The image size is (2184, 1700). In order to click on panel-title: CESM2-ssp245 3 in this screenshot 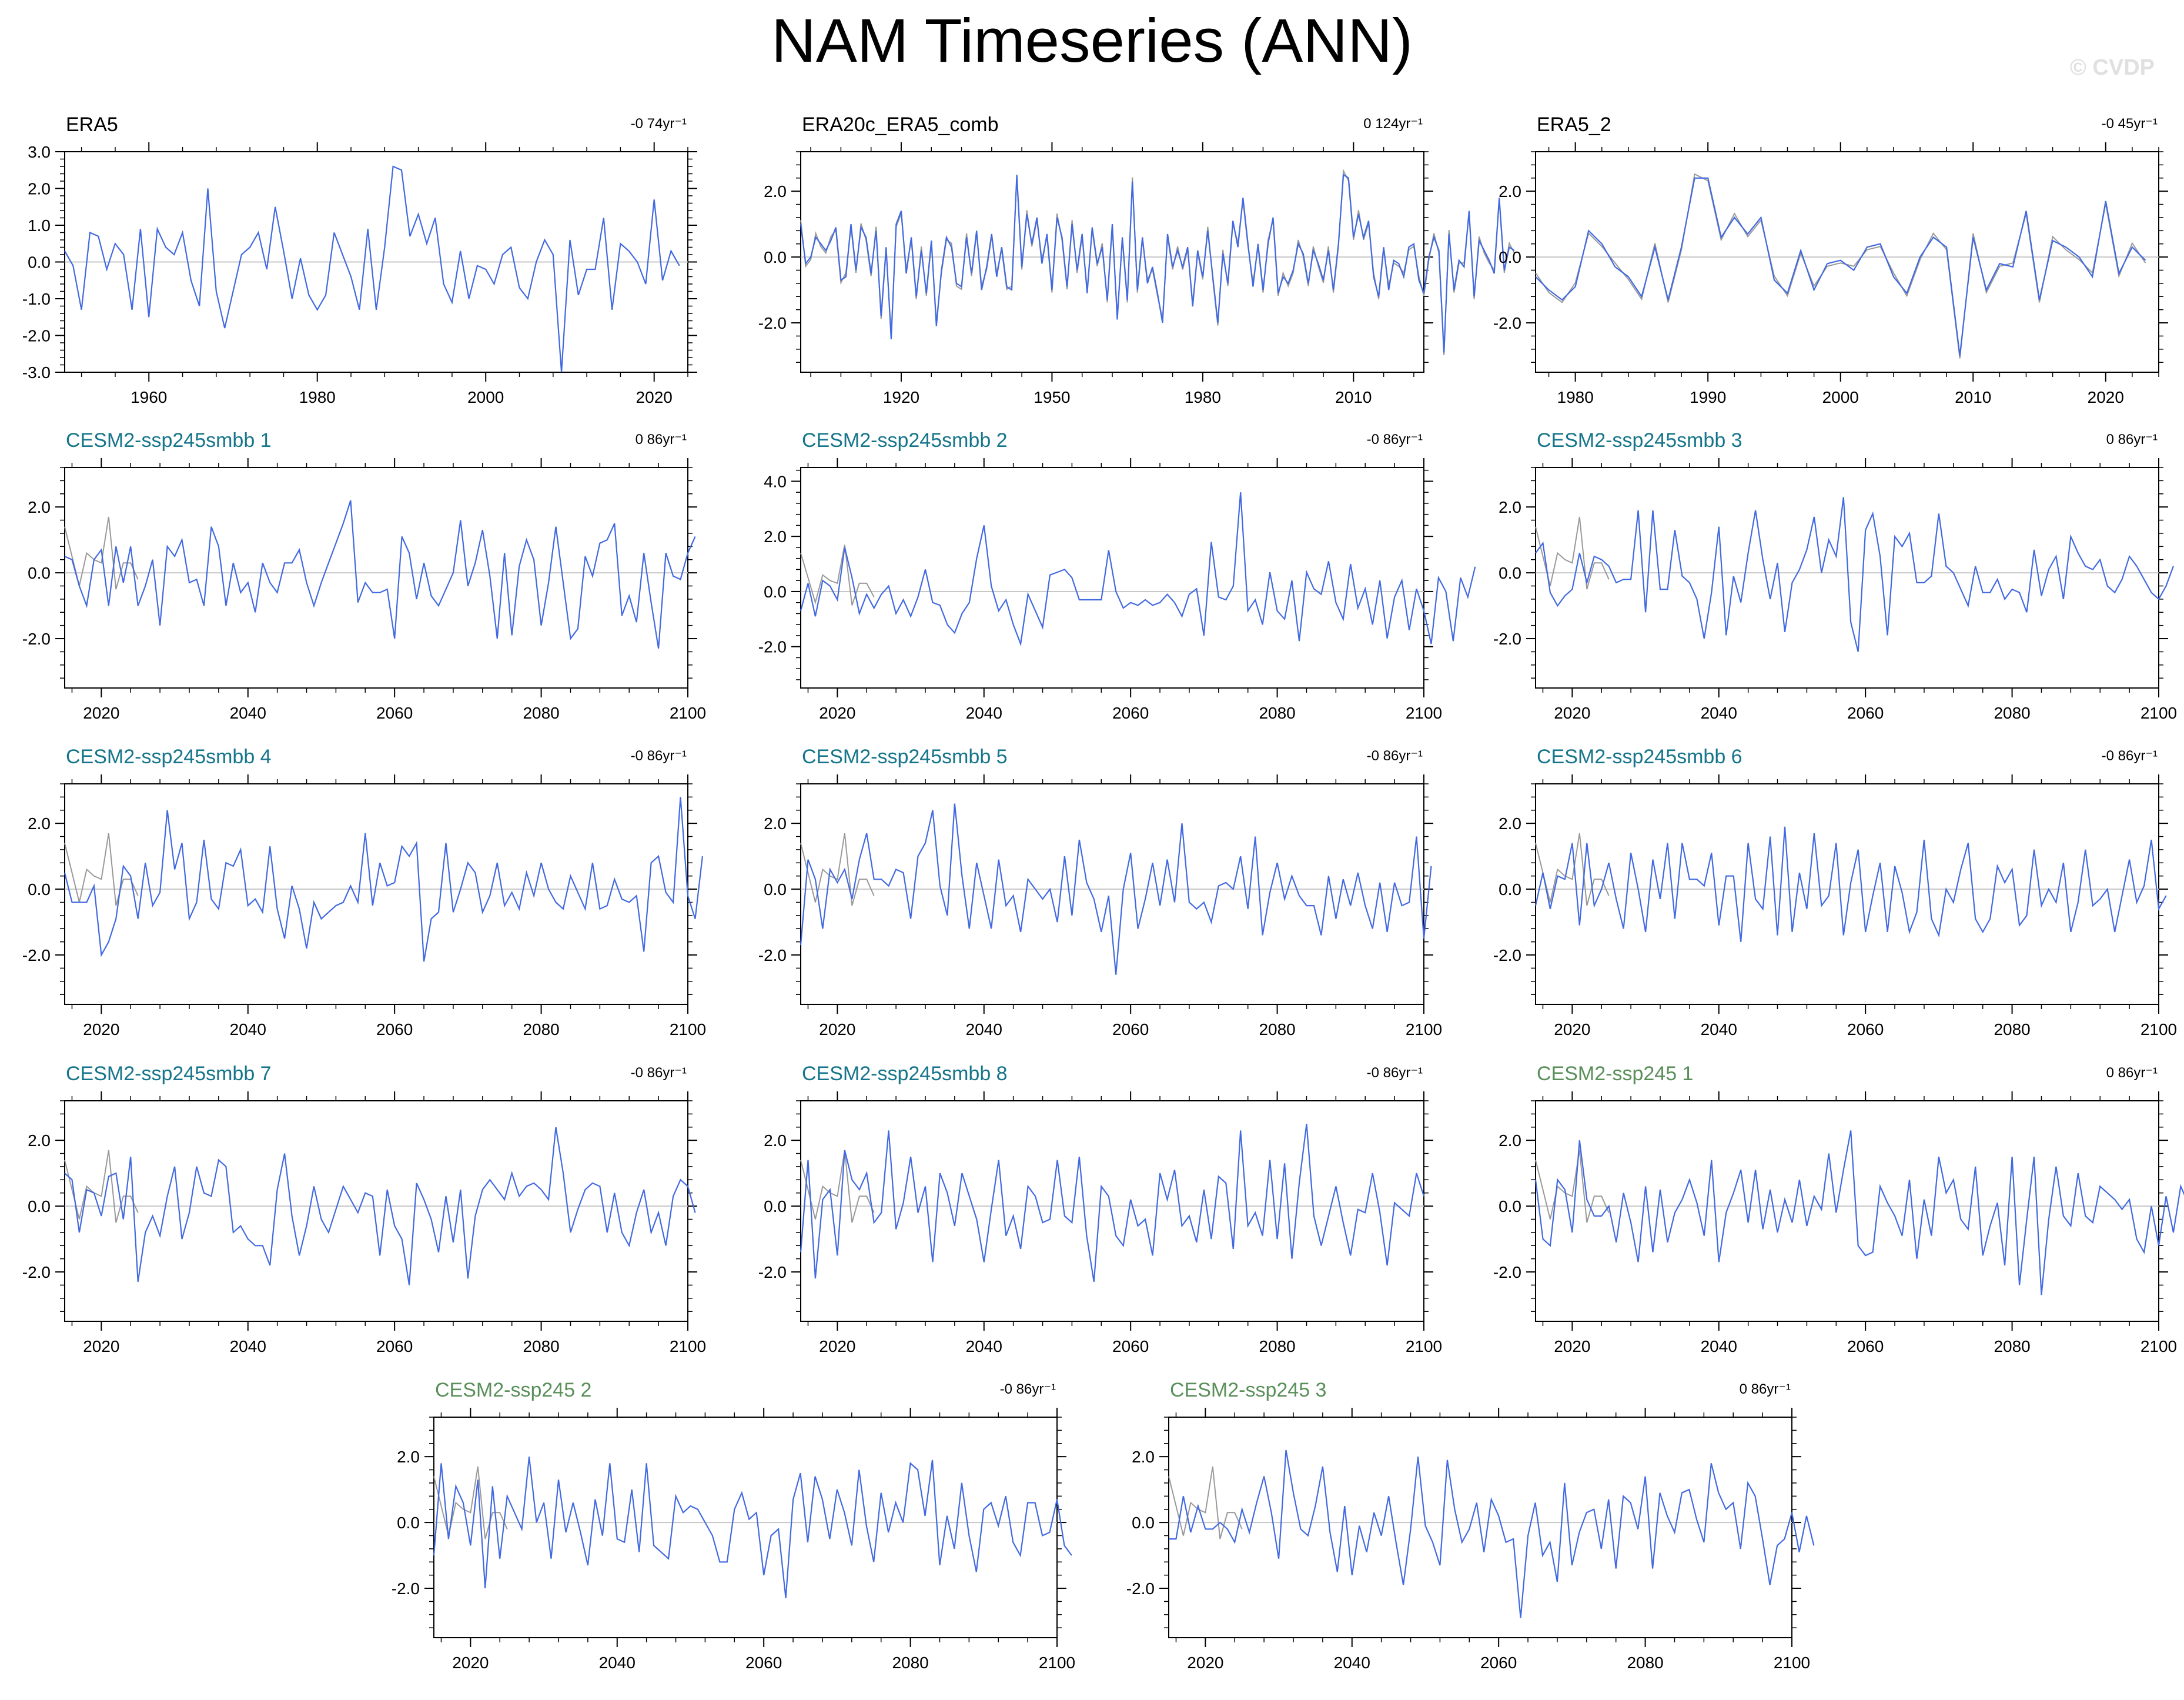, I will do `click(1248, 1390)`.